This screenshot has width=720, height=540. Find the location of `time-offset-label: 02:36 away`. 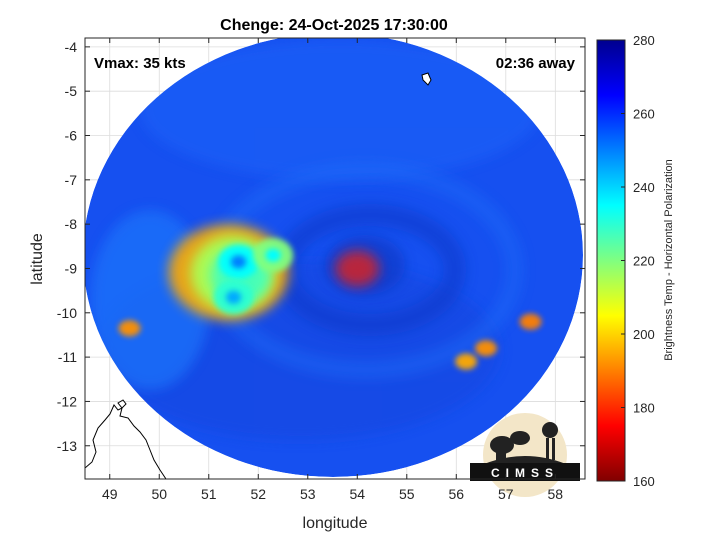

time-offset-label: 02:36 away is located at coordinates (536, 63).